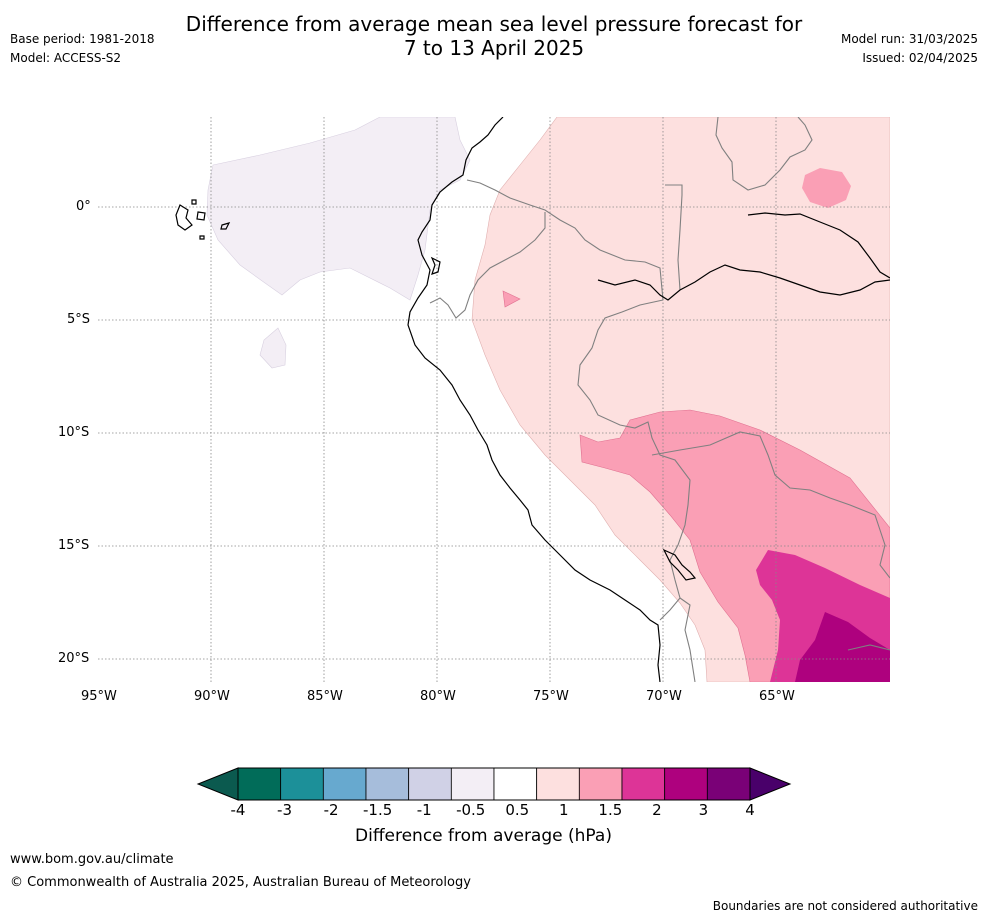 This screenshot has width=988, height=919. What do you see at coordinates (225, 226) in the screenshot?
I see `island-san-cristobal` at bounding box center [225, 226].